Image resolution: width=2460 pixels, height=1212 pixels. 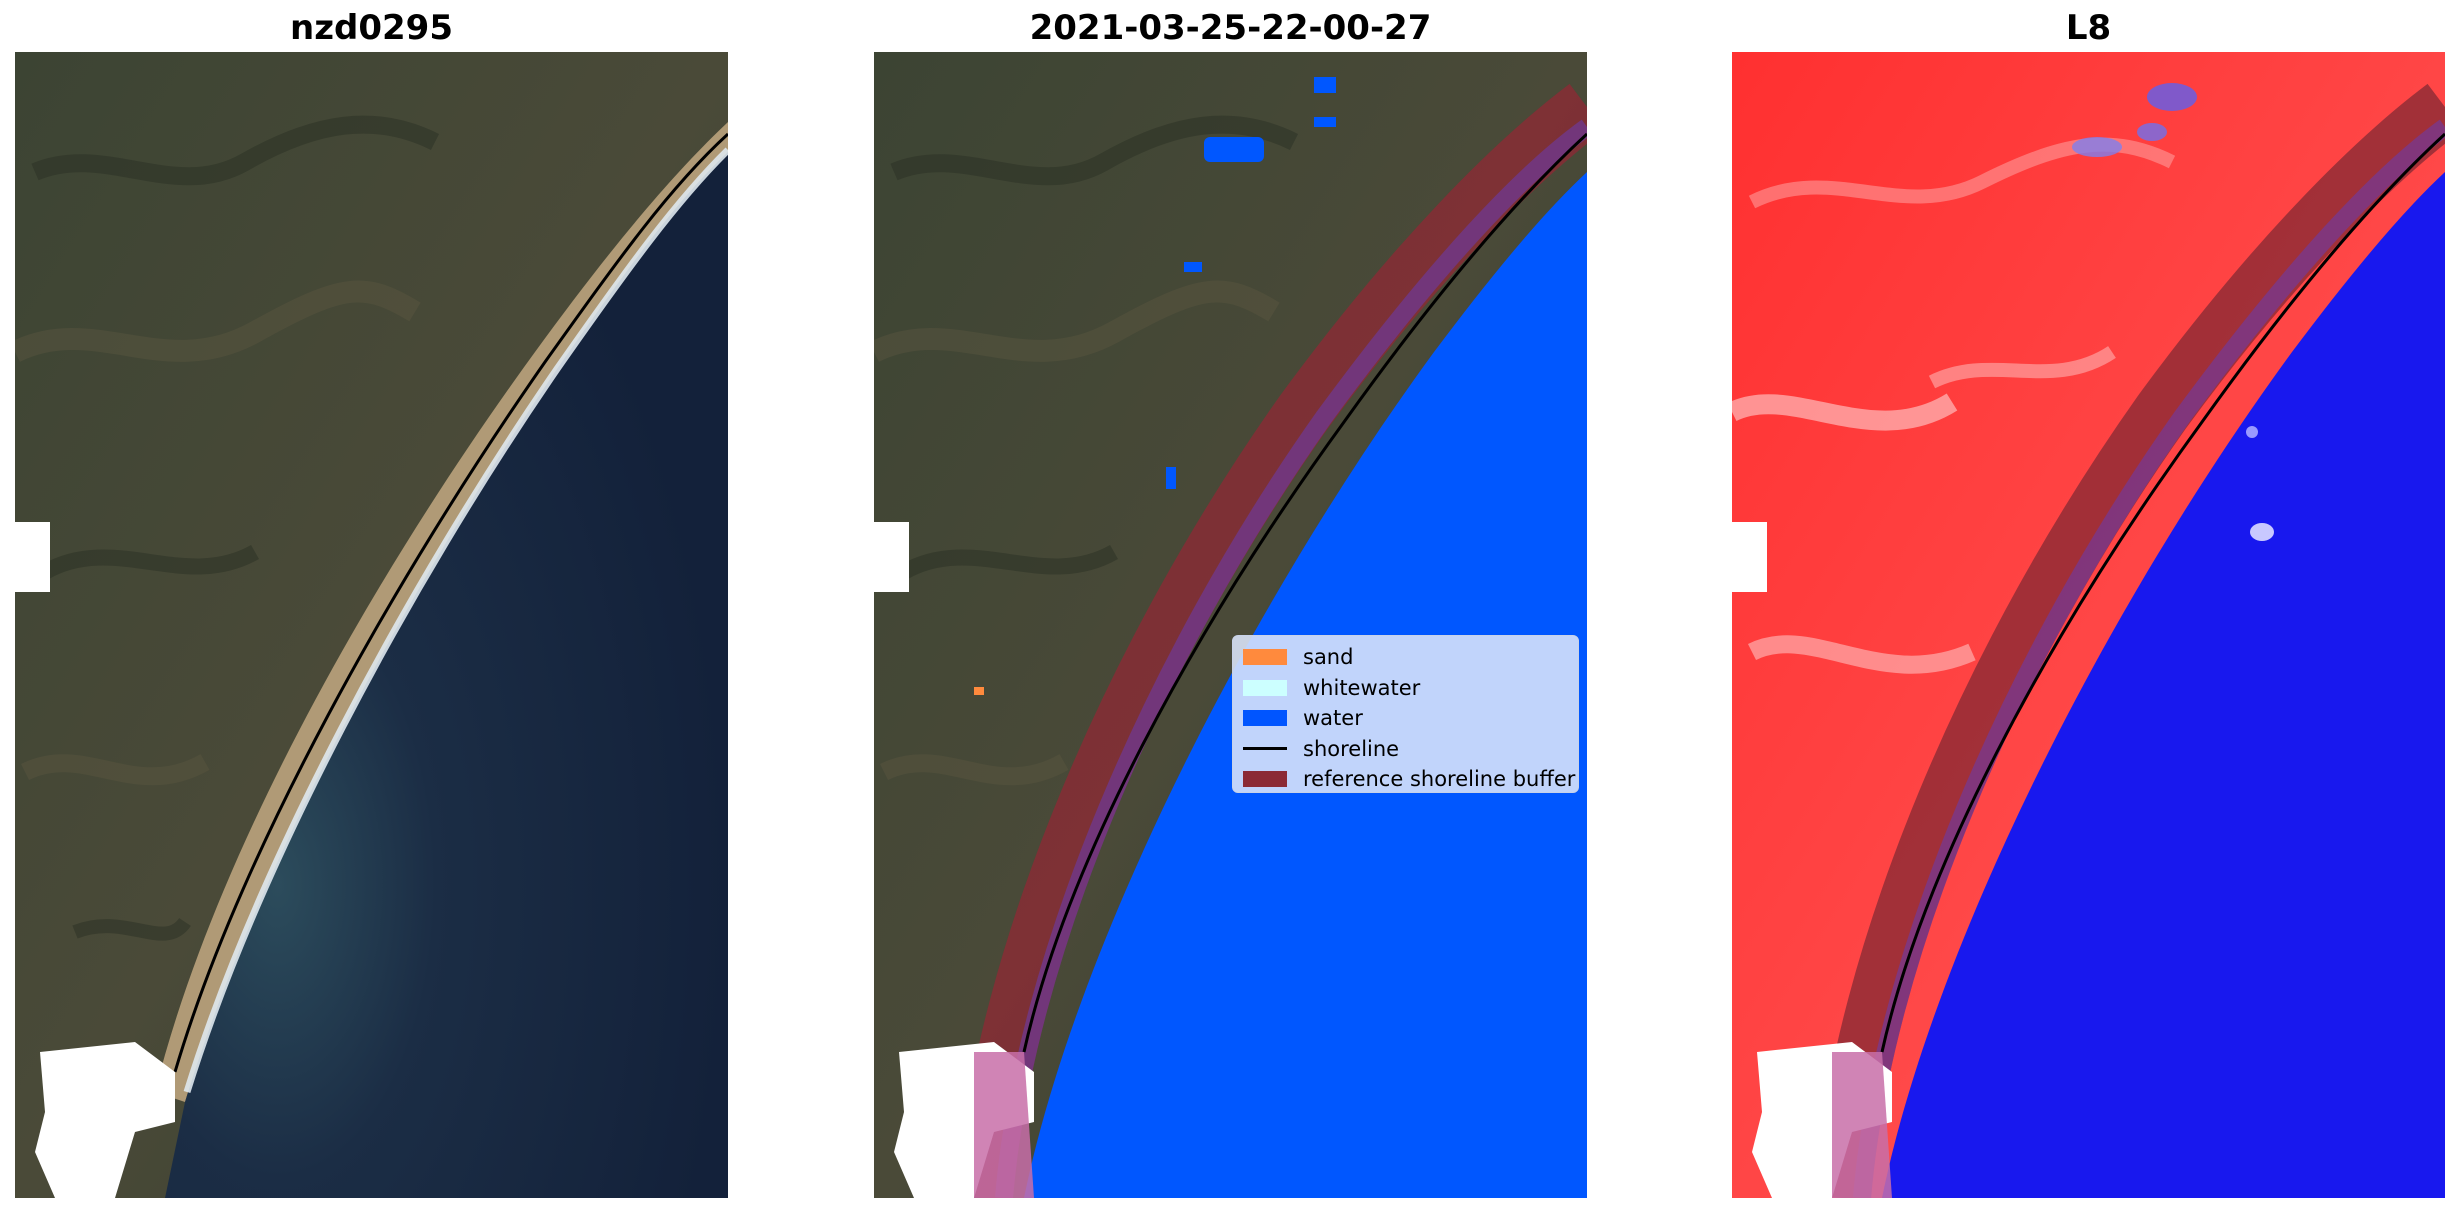 I want to click on legend-label-sand: sand, so click(x=1328, y=657).